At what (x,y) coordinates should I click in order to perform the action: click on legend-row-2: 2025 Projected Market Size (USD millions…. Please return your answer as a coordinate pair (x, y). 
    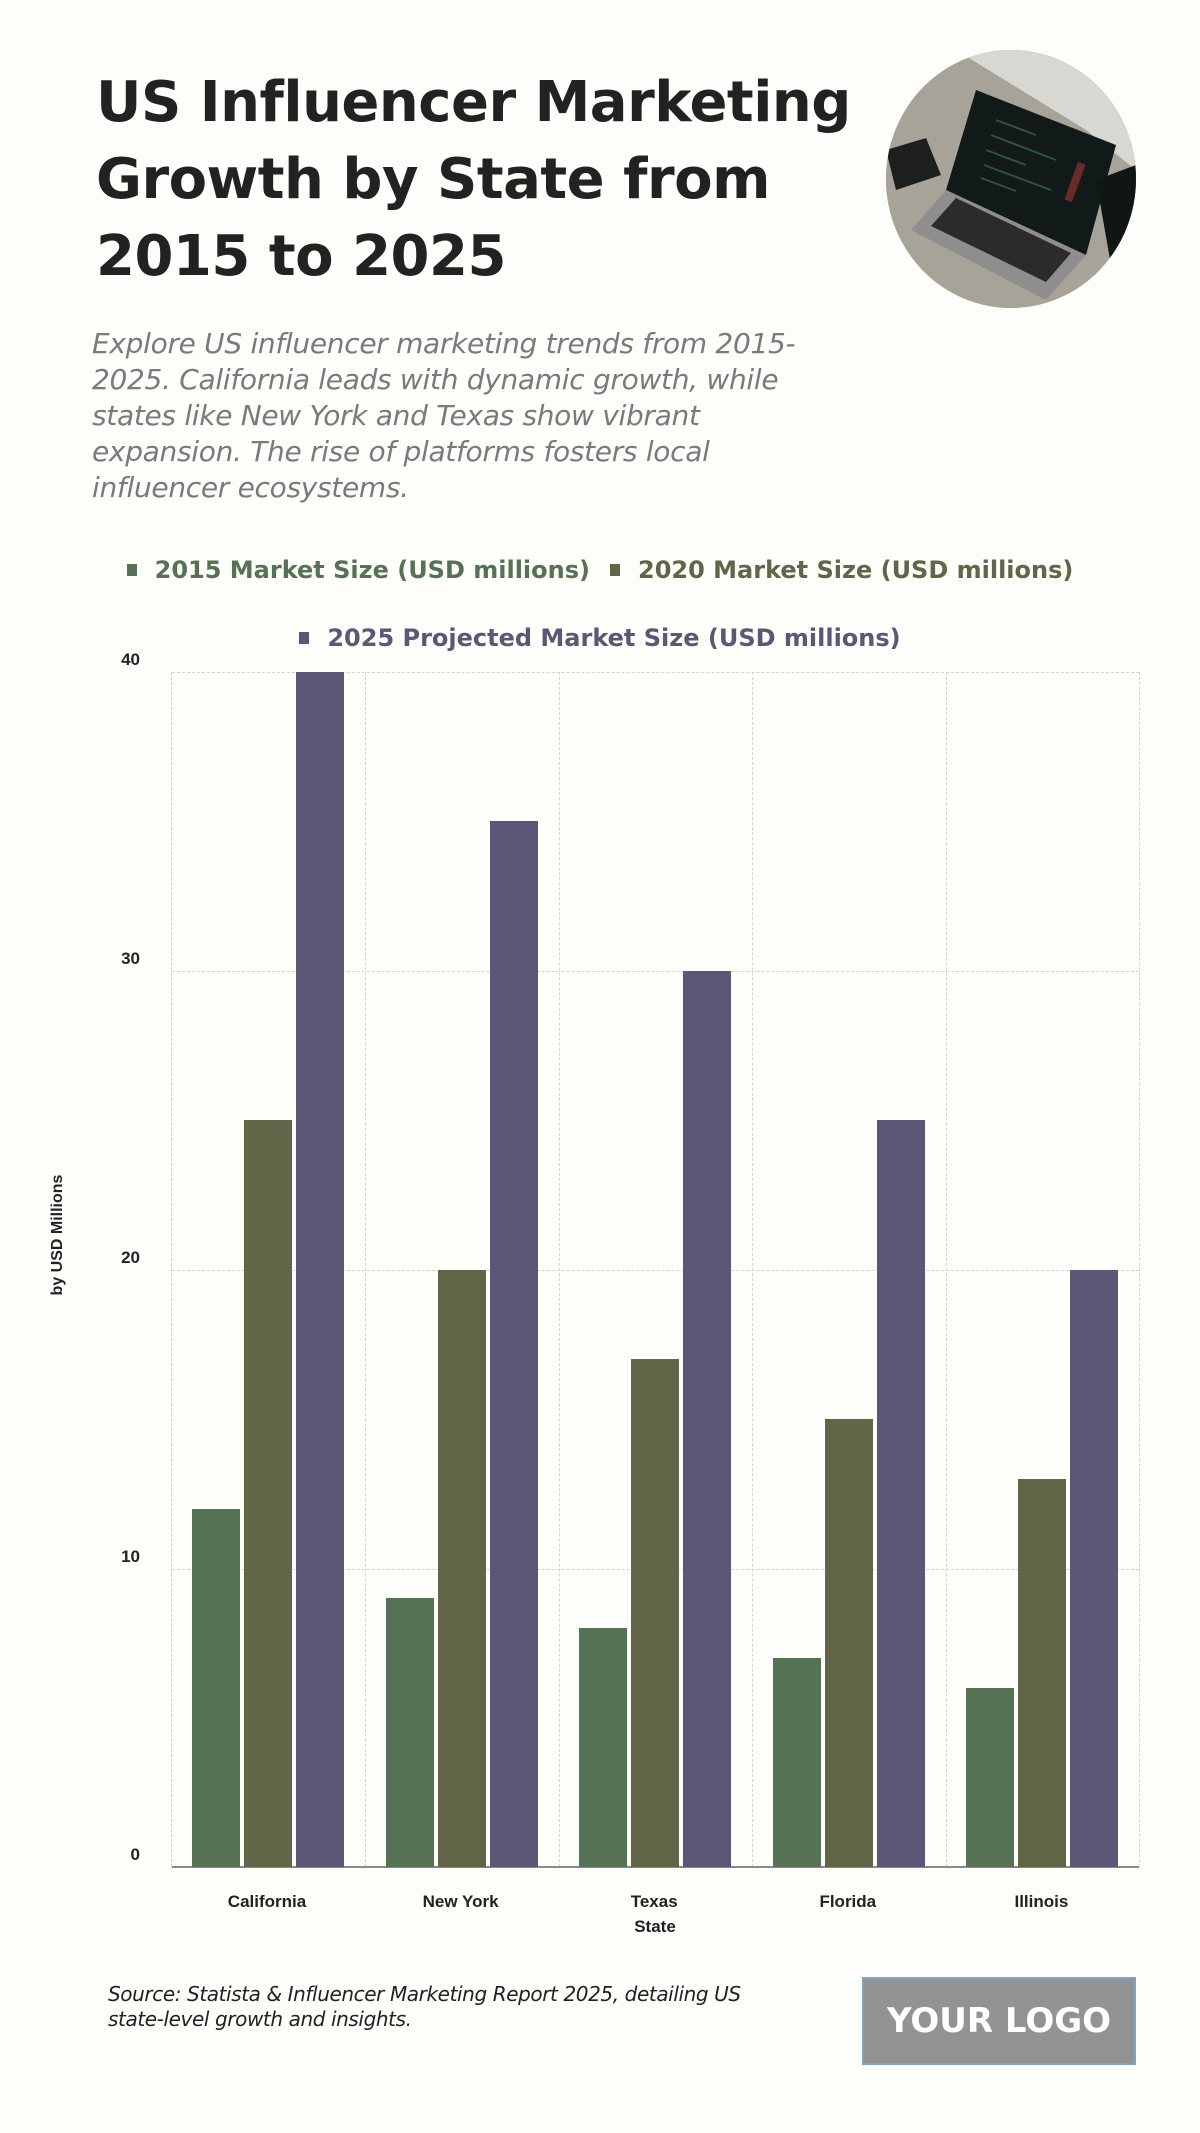
    Looking at the image, I should click on (600, 638).